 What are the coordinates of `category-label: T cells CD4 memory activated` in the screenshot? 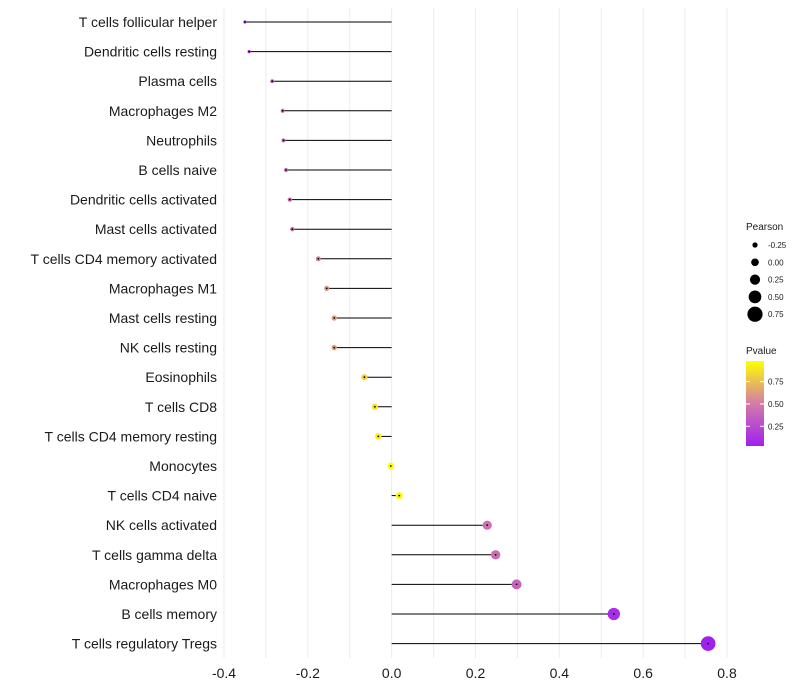 It's located at (124, 259).